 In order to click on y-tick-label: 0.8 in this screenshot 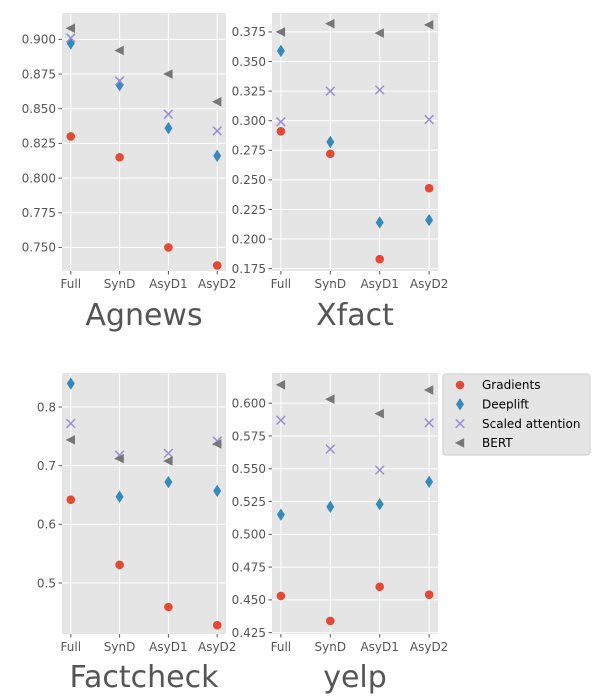, I will do `click(46, 407)`.